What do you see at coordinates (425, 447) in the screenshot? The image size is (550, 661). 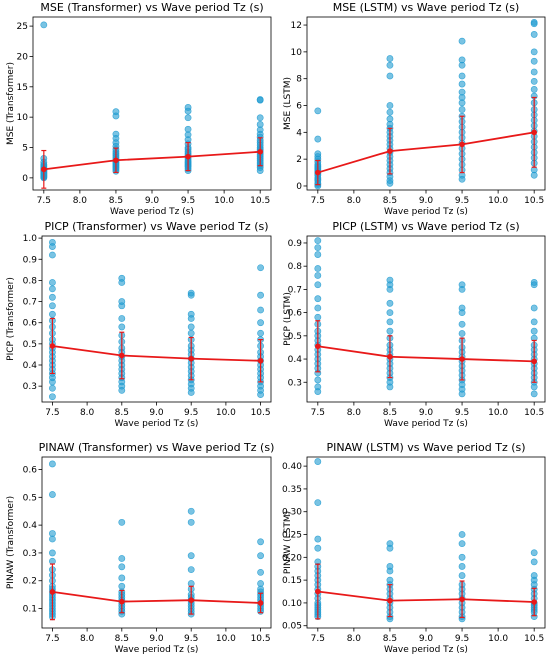 I see `subplot-title: PINAW (LSTM) vs Wave period Tz (s)` at bounding box center [425, 447].